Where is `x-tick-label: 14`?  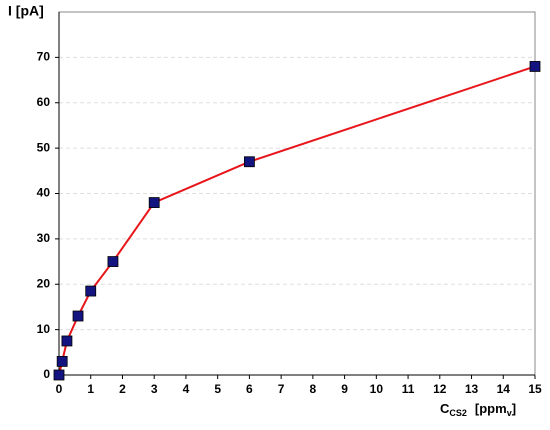
x-tick-label: 14 is located at coordinates (504, 389).